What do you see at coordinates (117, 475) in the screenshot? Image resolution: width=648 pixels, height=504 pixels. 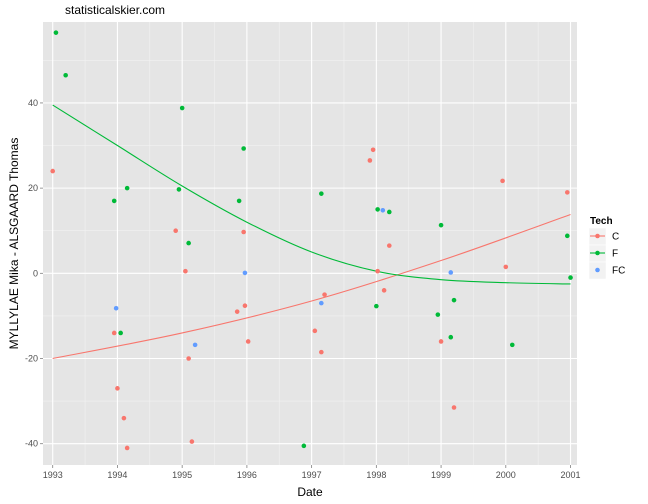 I see `x-tick-label: 1994` at bounding box center [117, 475].